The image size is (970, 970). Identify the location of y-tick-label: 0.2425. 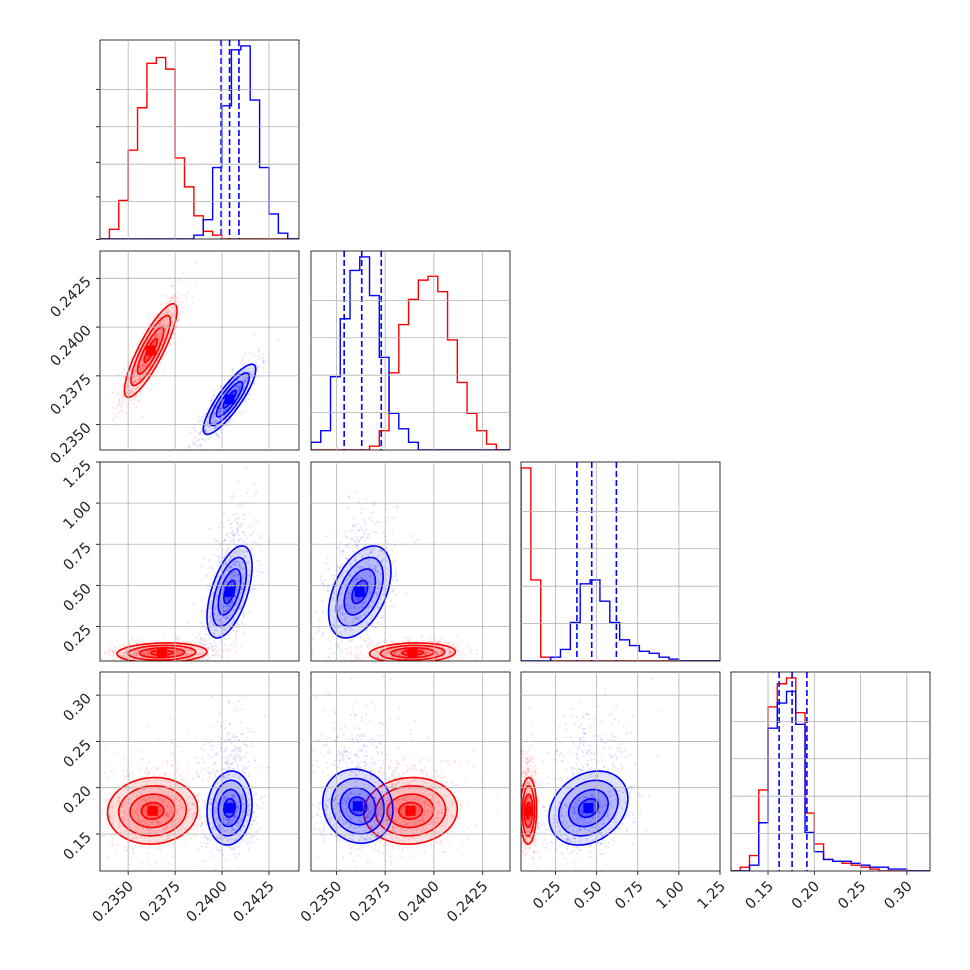
(71, 297).